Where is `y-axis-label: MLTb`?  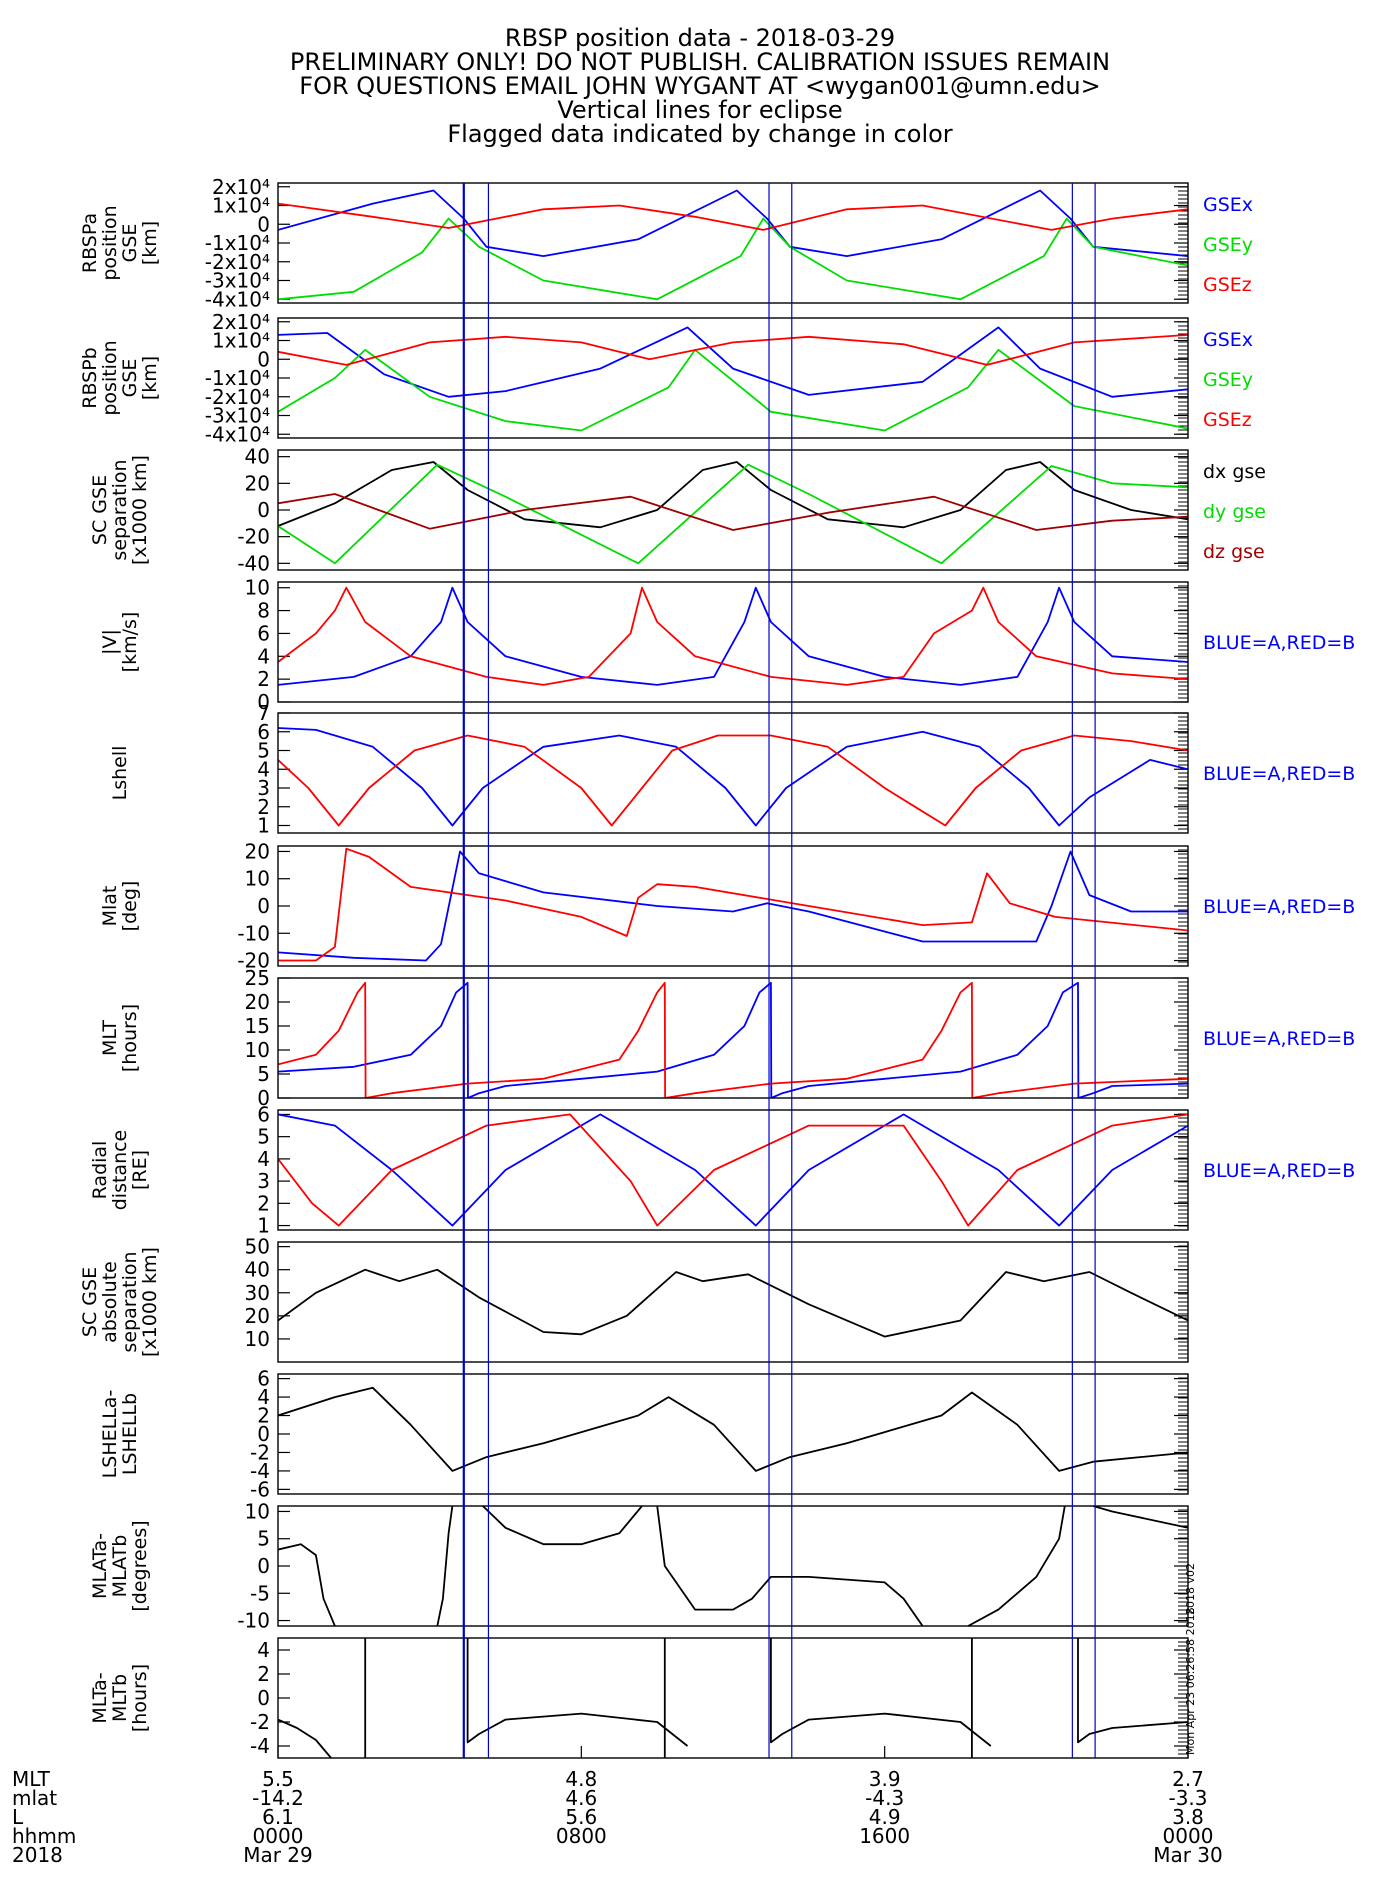 y-axis-label: MLTb is located at coordinates (120, 1698).